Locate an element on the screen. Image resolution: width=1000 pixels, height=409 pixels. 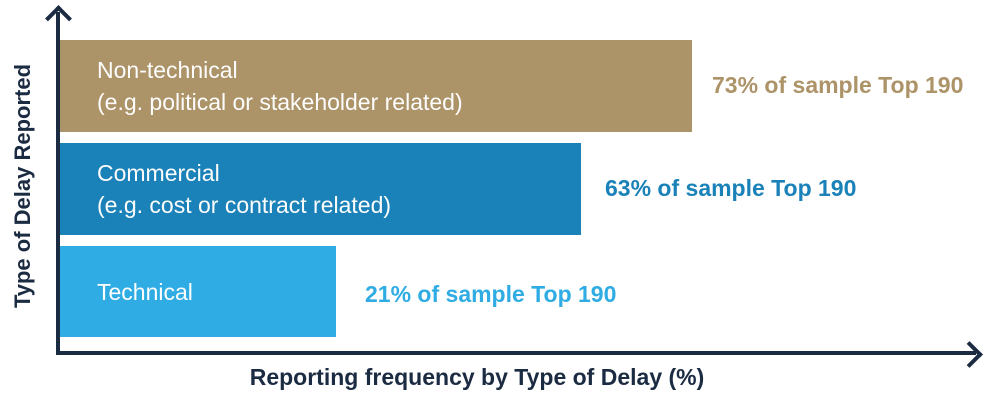
y-axis-line is located at coordinates (58, 183).